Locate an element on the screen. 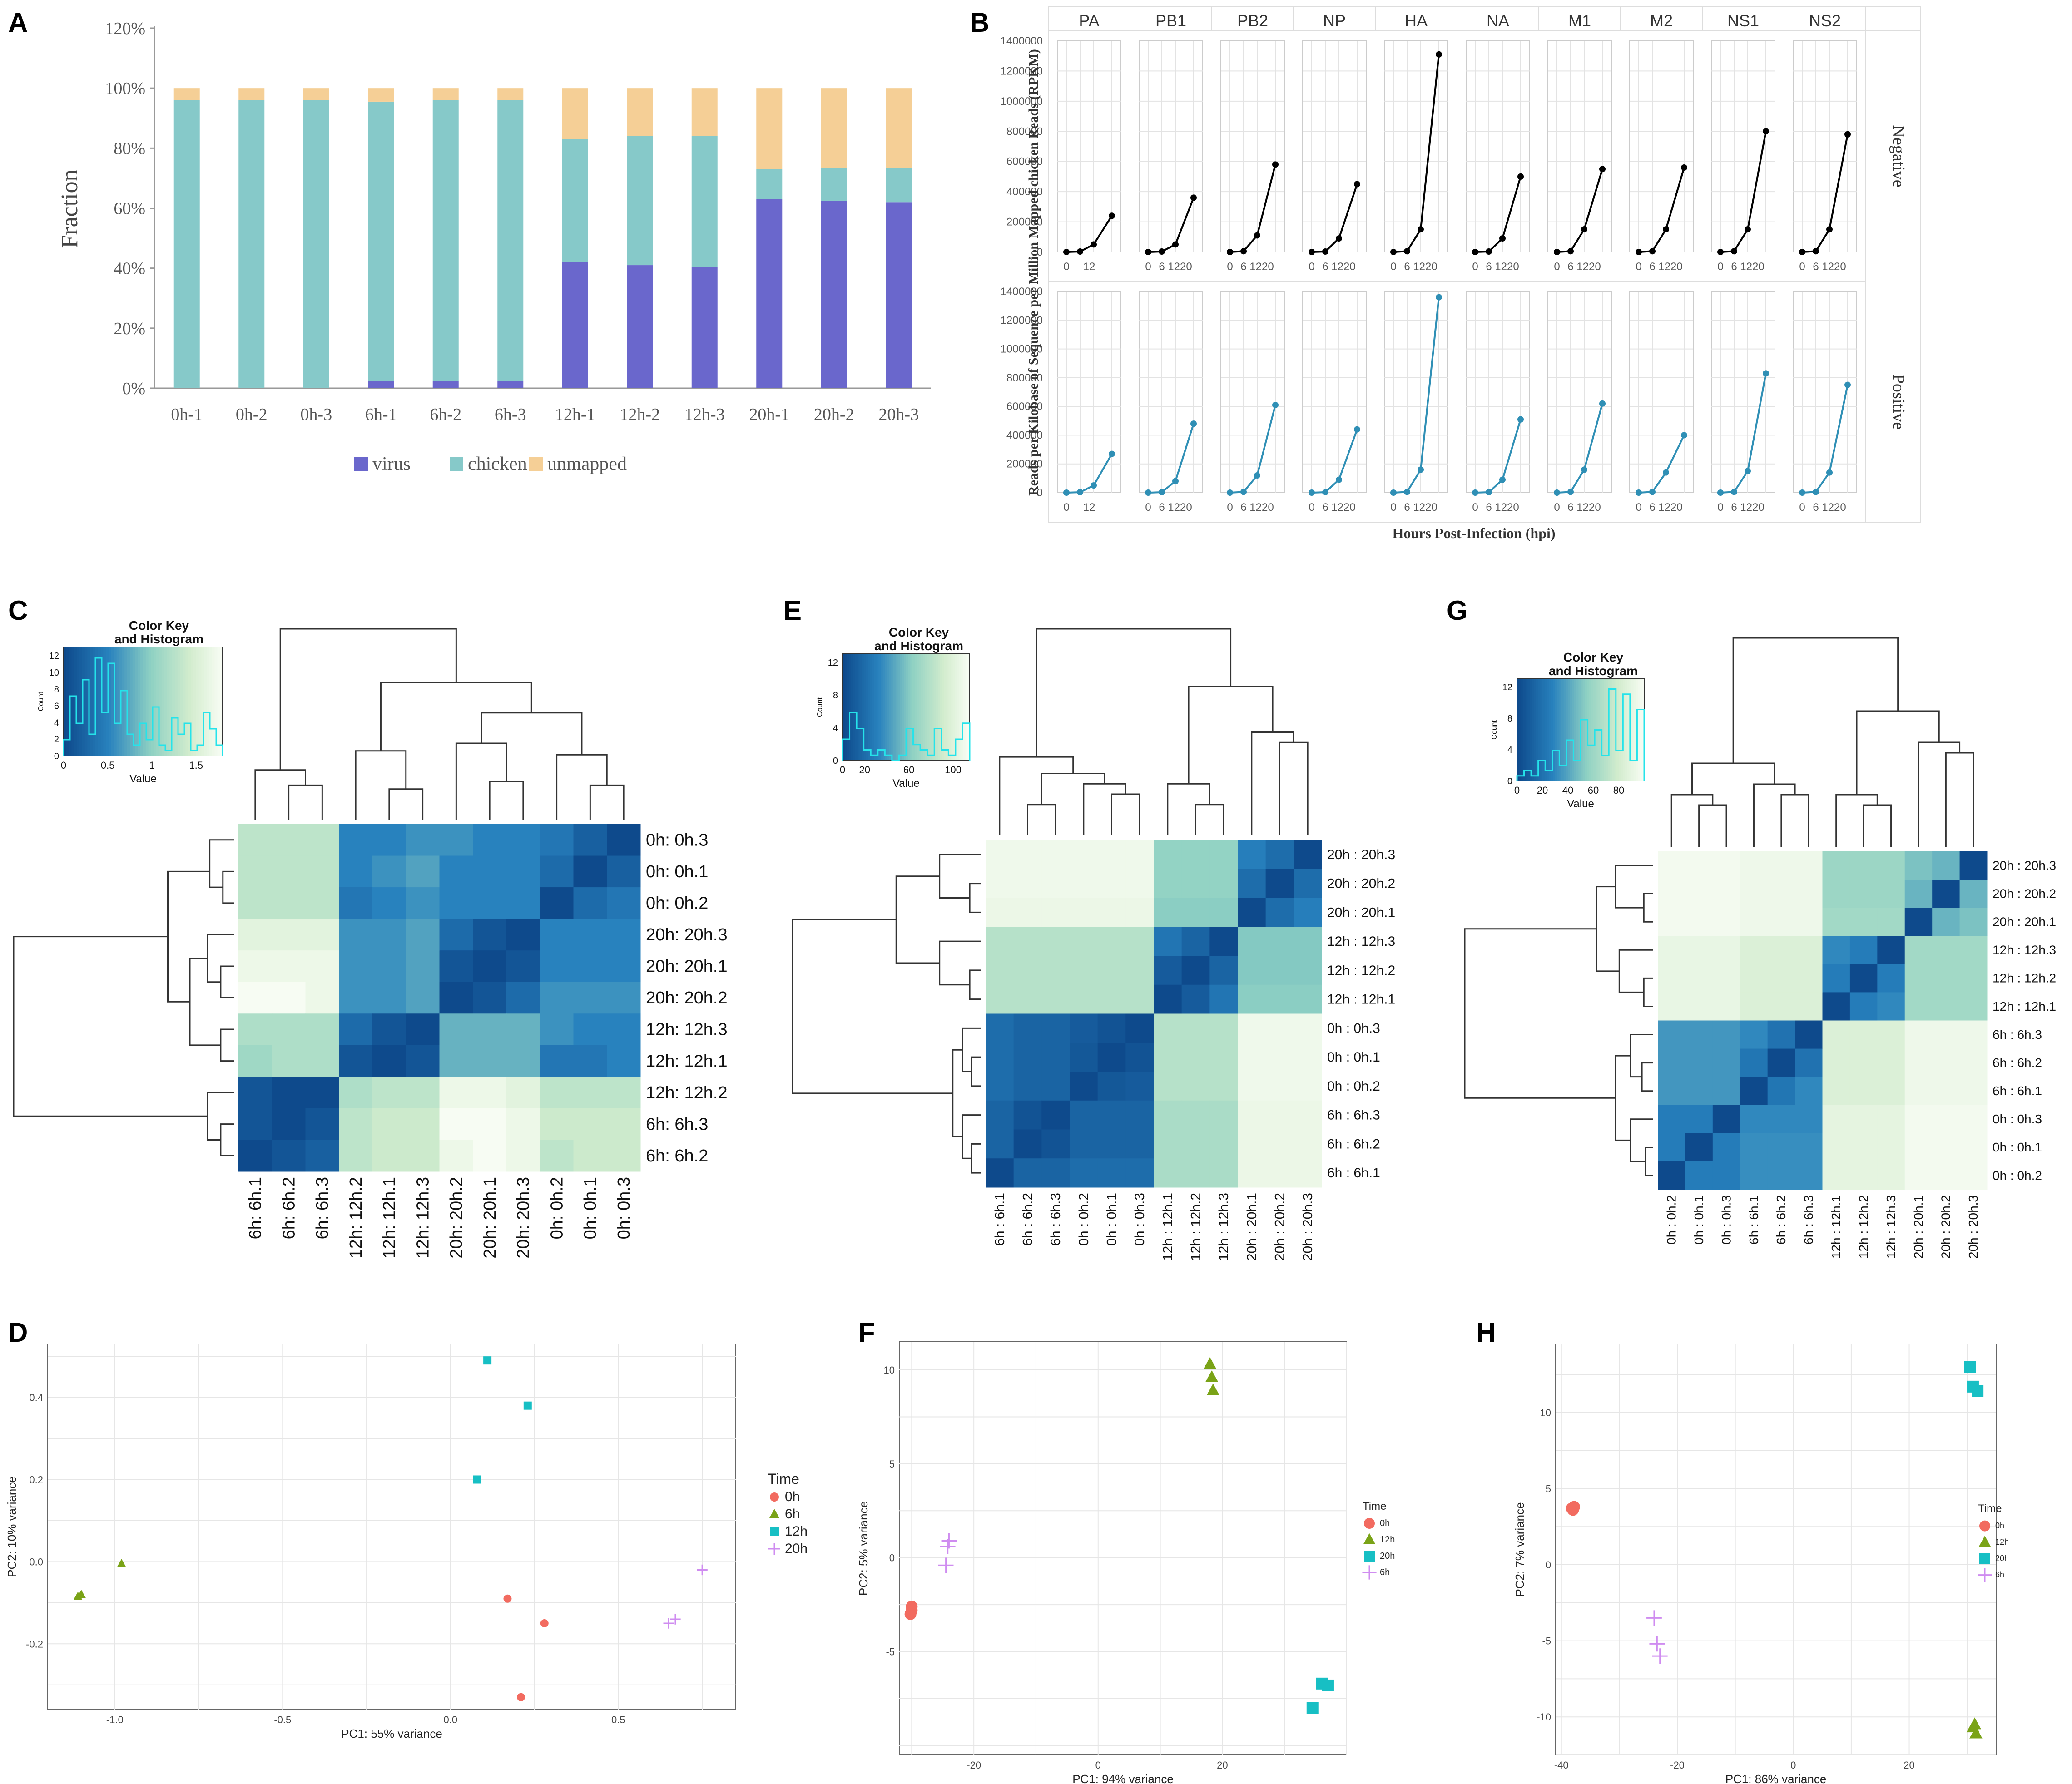 The image size is (2072, 1784). line-positive-NS2 is located at coordinates (1826, 439).